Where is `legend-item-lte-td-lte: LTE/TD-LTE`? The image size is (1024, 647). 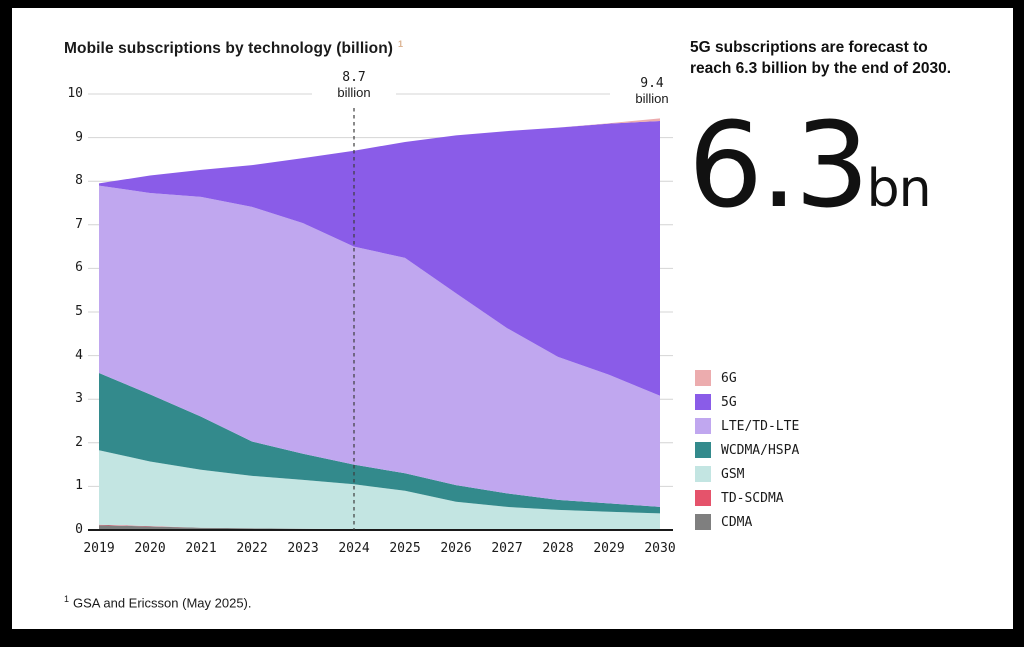
legend-item-lte-td-lte: LTE/TD-LTE is located at coordinates (747, 426).